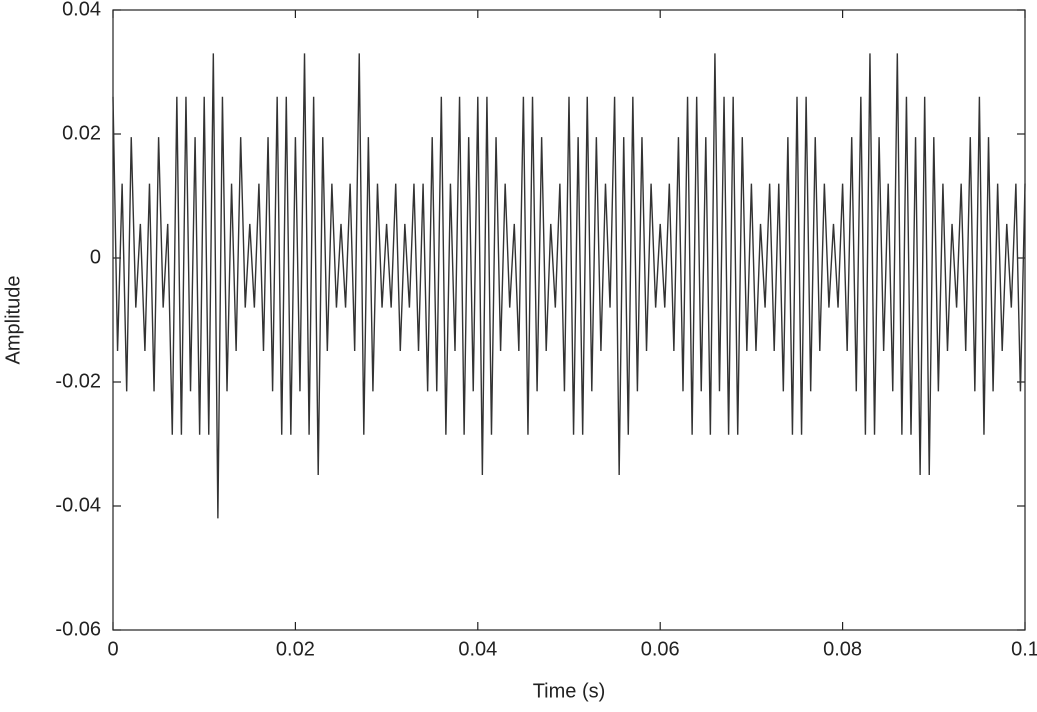 This screenshot has height=712, width=1037. What do you see at coordinates (81, 133) in the screenshot?
I see `y-tick-label: 0.02` at bounding box center [81, 133].